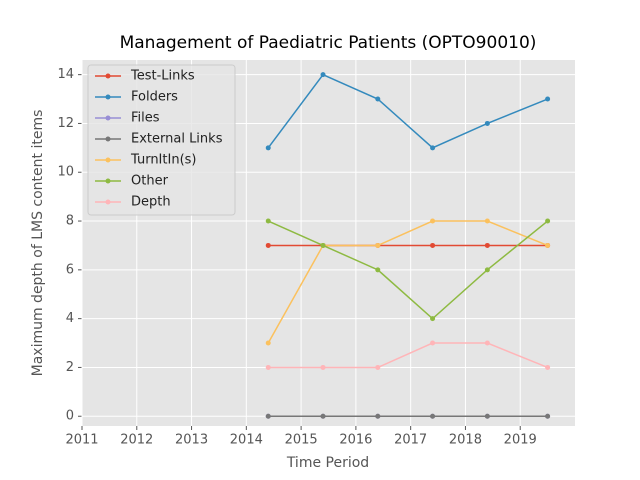 This screenshot has width=640, height=480. What do you see at coordinates (145, 118) in the screenshot?
I see `legend-label: Files` at bounding box center [145, 118].